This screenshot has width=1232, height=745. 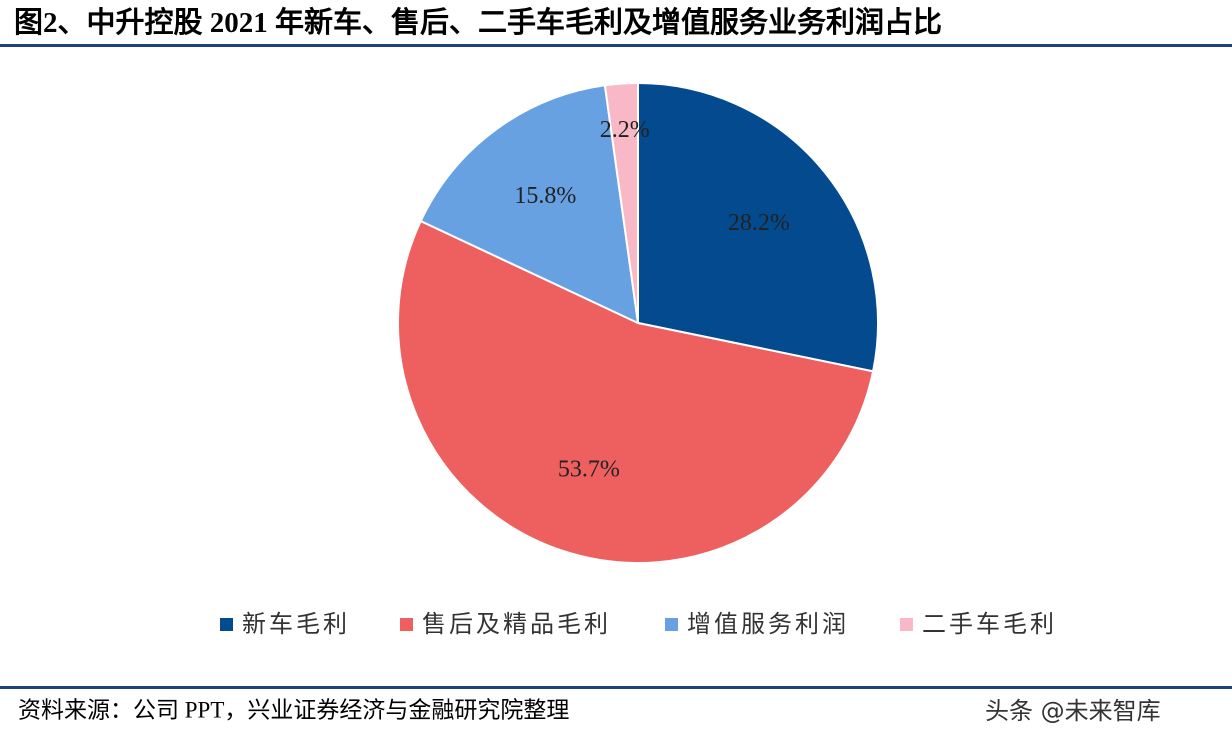 What do you see at coordinates (296, 624) in the screenshot?
I see `legend-label: 新车毛利` at bounding box center [296, 624].